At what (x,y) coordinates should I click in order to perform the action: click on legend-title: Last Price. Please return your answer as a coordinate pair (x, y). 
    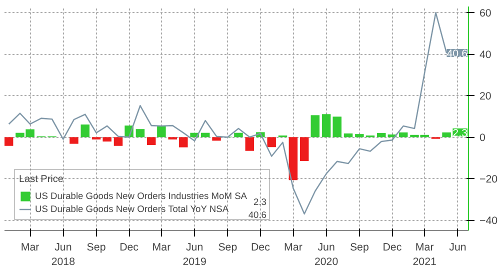
    Looking at the image, I should click on (41, 179).